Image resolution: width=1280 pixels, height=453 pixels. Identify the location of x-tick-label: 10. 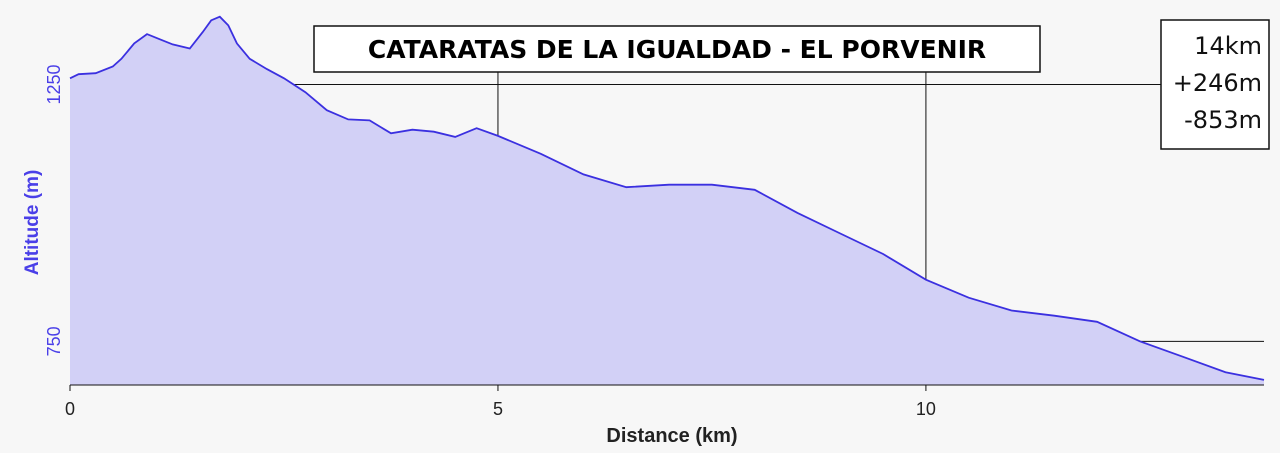
(926, 409).